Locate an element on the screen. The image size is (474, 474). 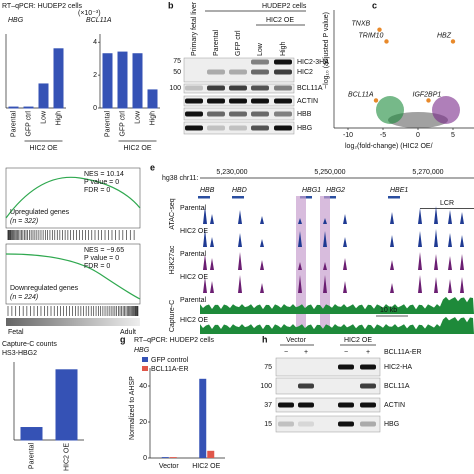
lane-label: Parental is located at coordinates (216, 42).